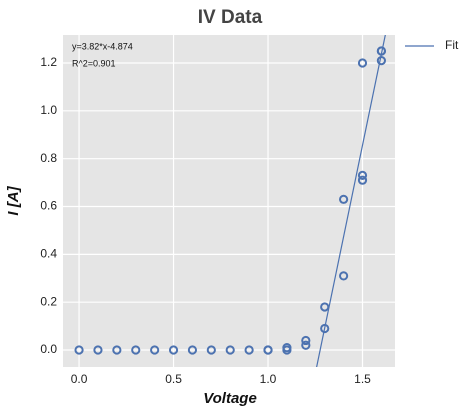 This screenshot has height=416, width=474. What do you see at coordinates (48, 158) in the screenshot?
I see `y-tick-label: 0.8` at bounding box center [48, 158].